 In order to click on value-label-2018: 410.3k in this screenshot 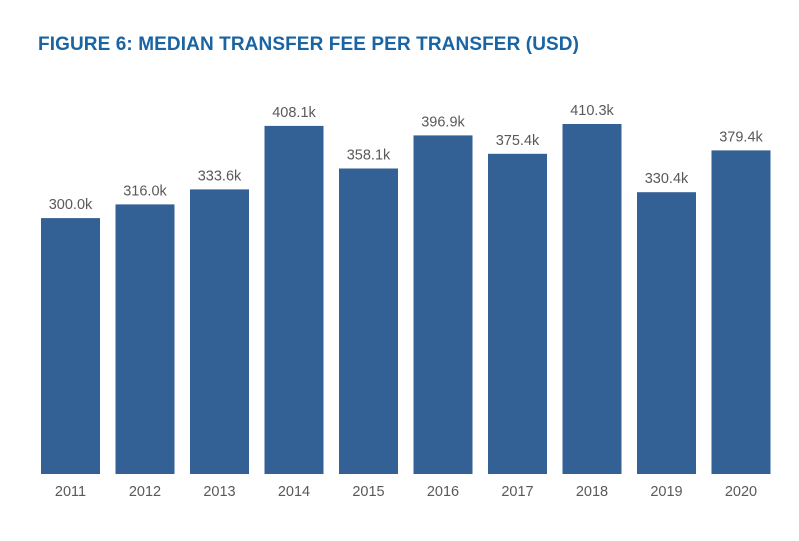, I will do `click(592, 111)`.